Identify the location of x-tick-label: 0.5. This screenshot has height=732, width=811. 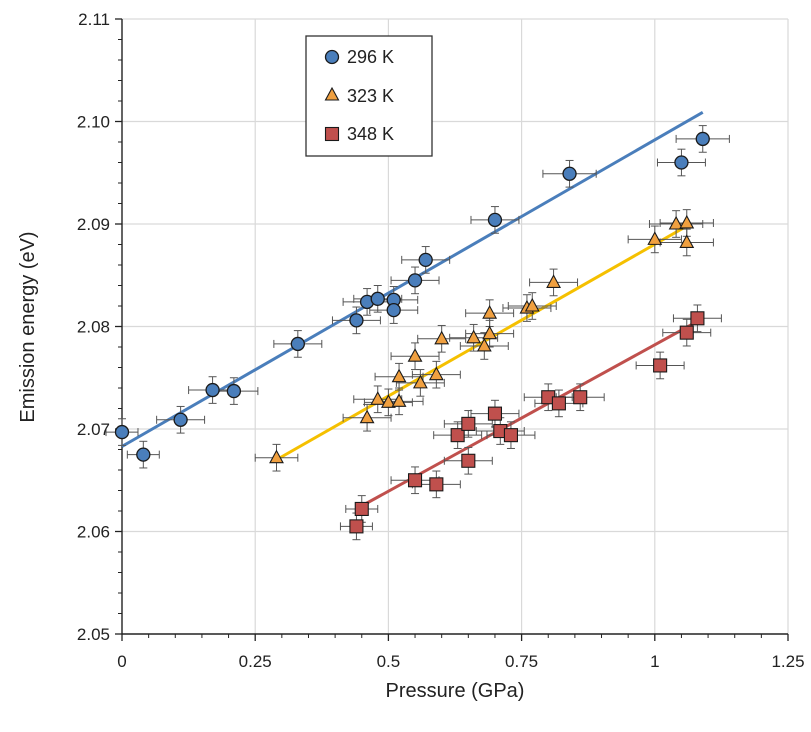
(389, 661).